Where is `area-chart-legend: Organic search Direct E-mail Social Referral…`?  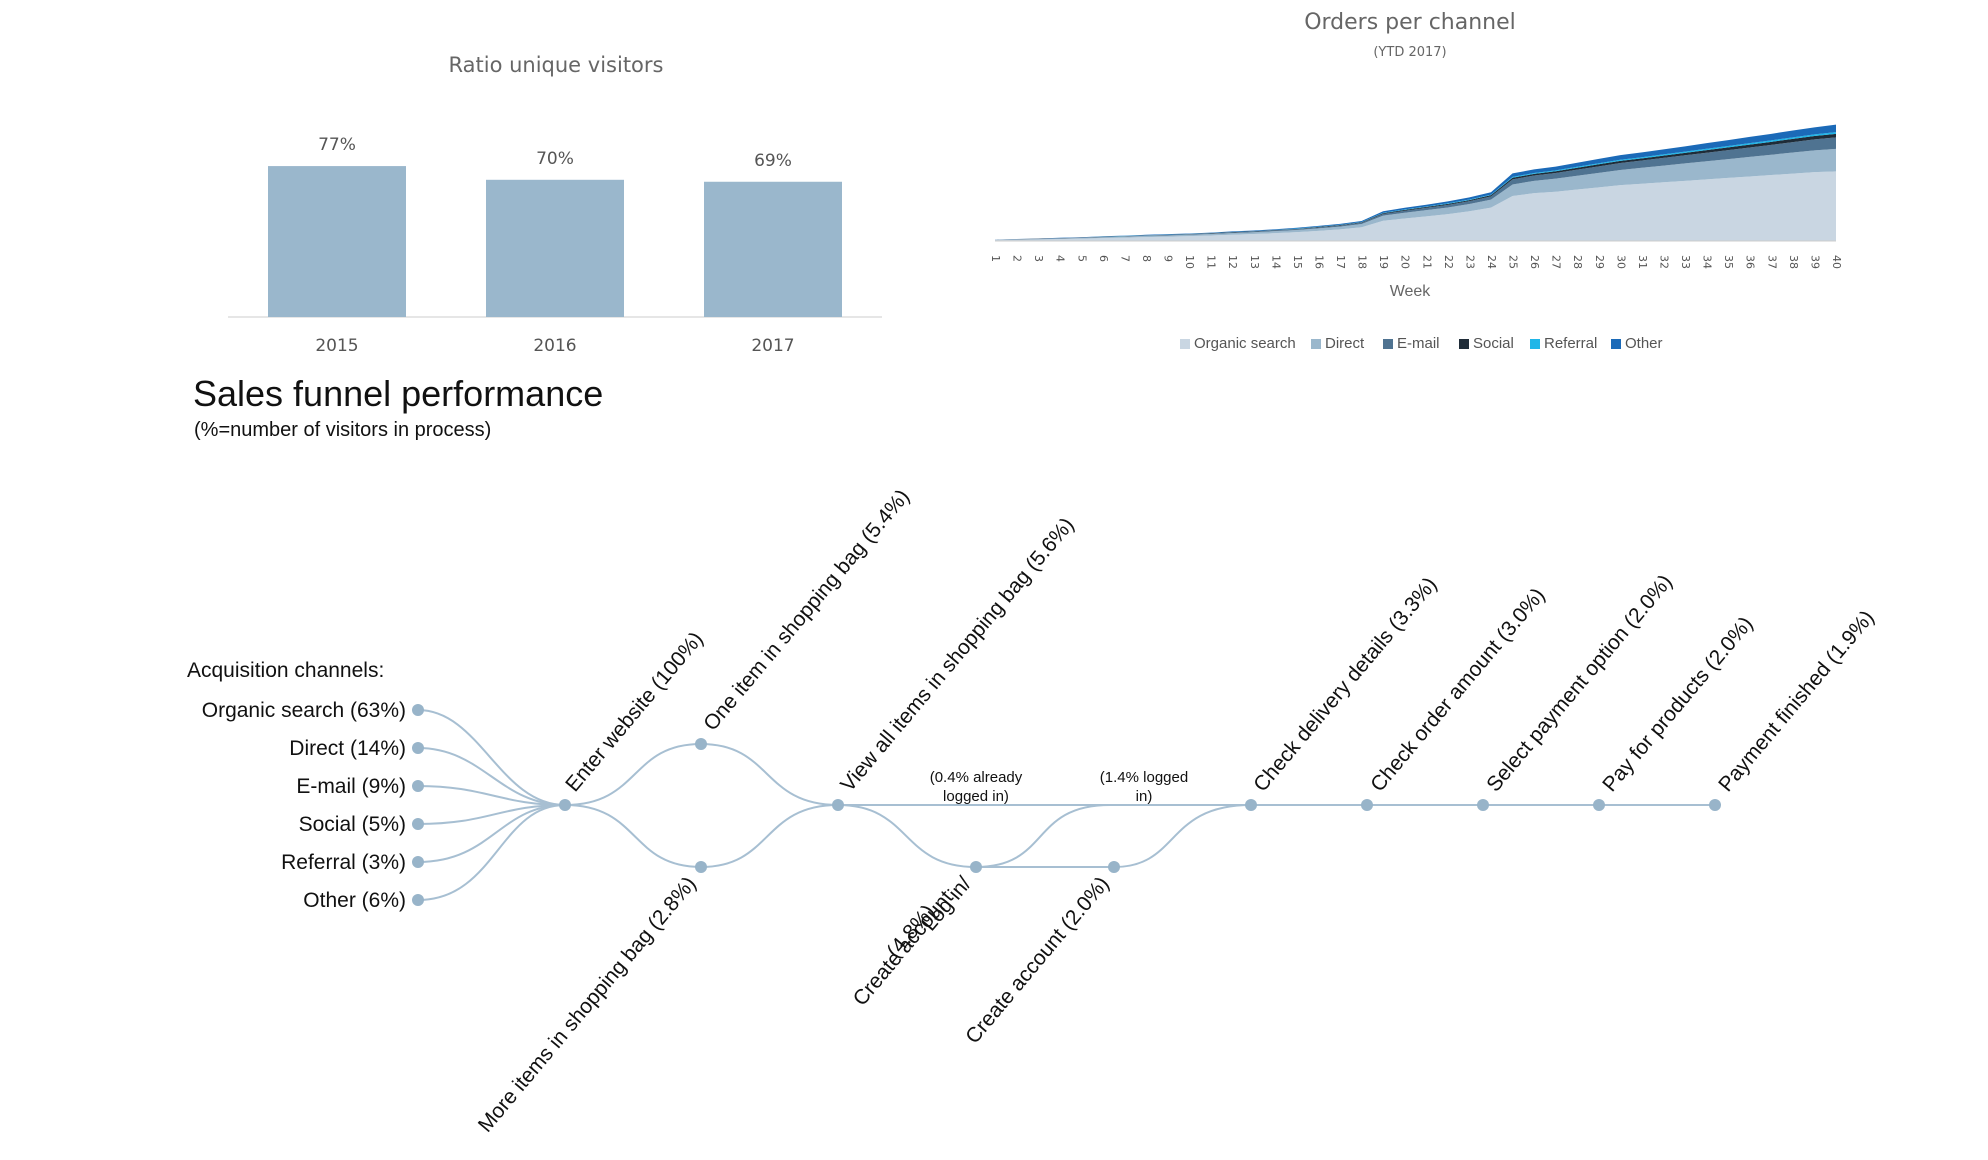 area-chart-legend: Organic search Direct E-mail Social Referral… is located at coordinates (1421, 343).